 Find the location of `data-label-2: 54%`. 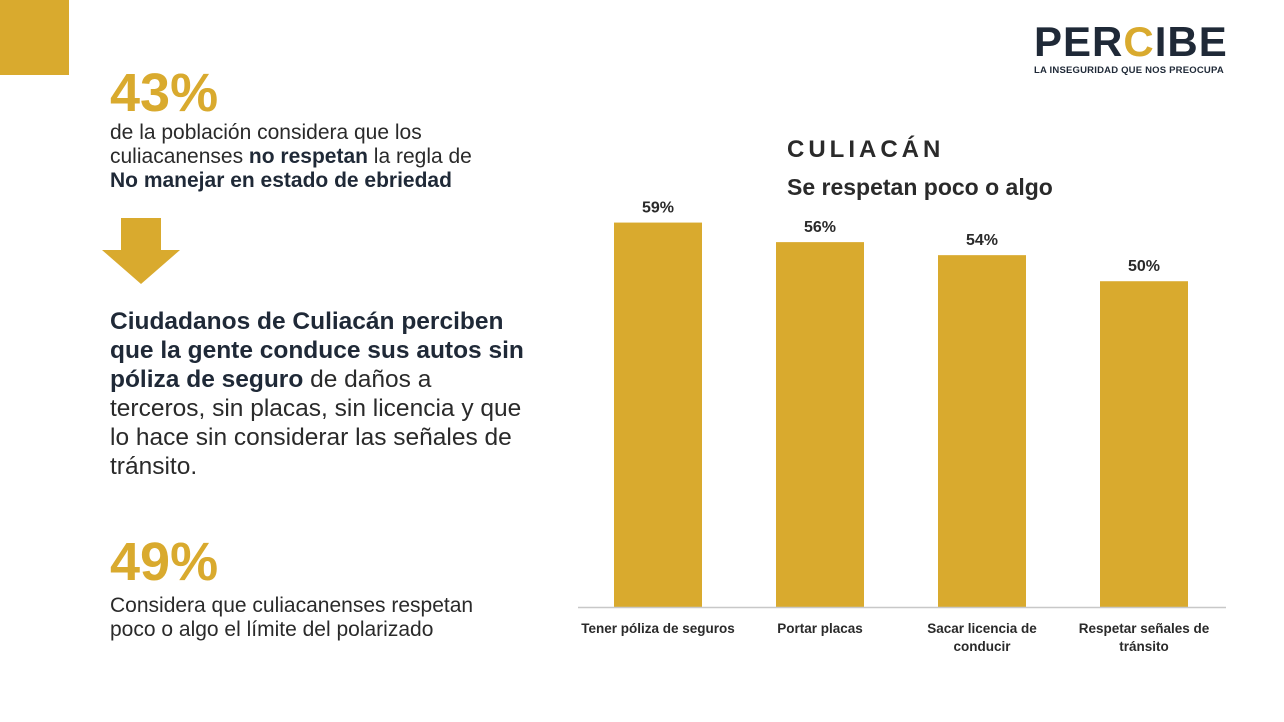

data-label-2: 54% is located at coordinates (982, 240).